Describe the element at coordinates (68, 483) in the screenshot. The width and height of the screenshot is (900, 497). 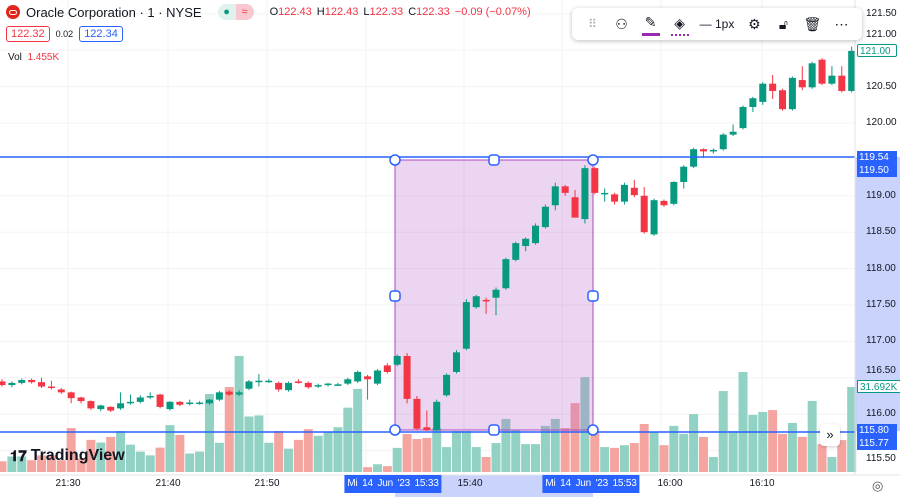
I see `time-tick: 21:30` at that location.